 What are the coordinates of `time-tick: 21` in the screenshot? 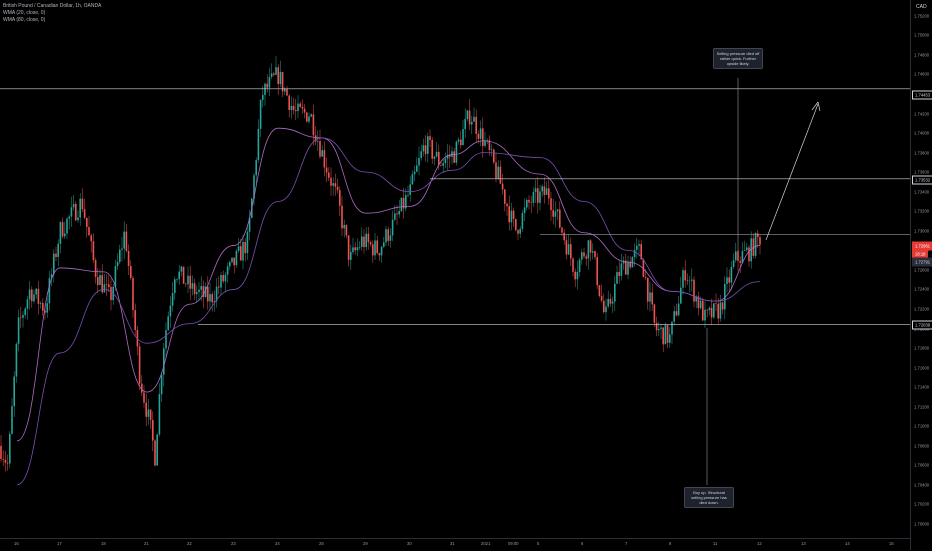 It's located at (146, 543).